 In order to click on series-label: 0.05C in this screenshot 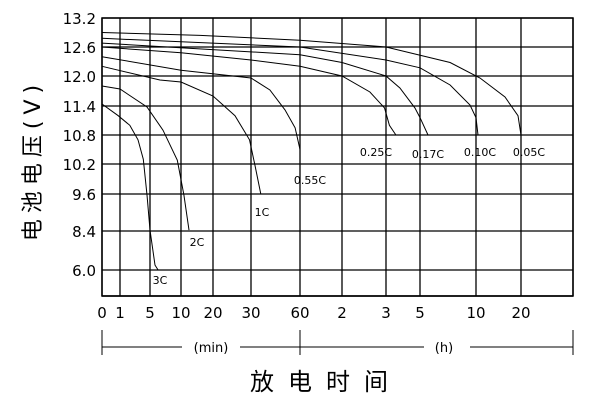, I will do `click(529, 152)`.